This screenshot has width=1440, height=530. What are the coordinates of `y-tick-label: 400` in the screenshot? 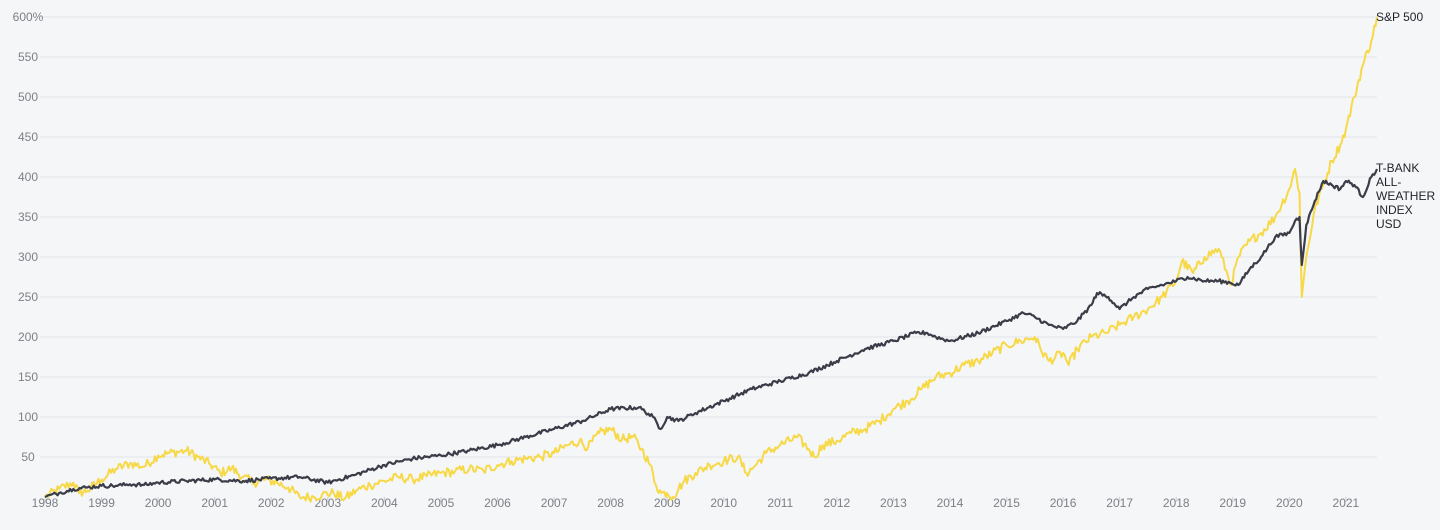 It's located at (28, 177).